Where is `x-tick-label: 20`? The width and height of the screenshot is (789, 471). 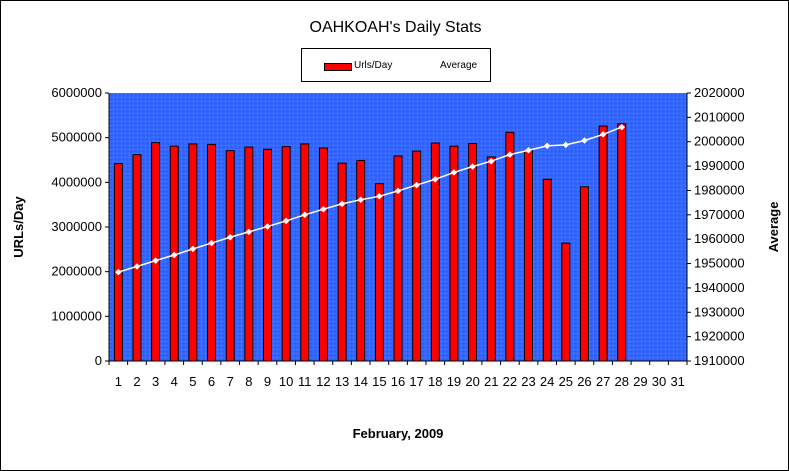
x-tick-label: 20 is located at coordinates (472, 381).